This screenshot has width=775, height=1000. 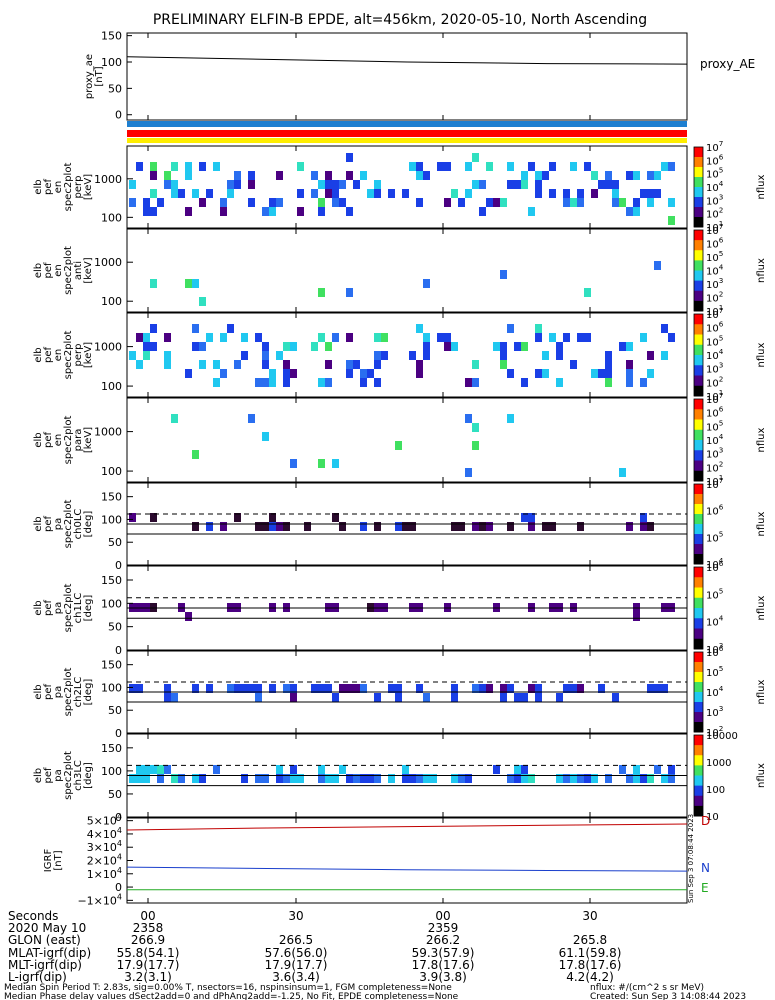 I want to click on footer-row-value: 3.2(3.1), so click(x=148, y=977).